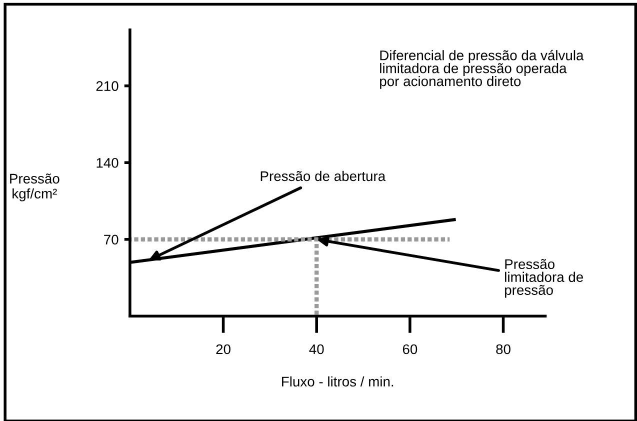  I want to click on annotation: Pressão de abertura, so click(323, 176).